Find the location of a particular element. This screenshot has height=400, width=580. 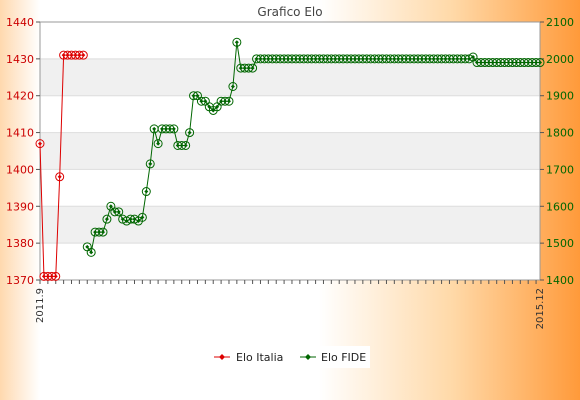

legend: Elo Italia Elo FIDE is located at coordinates (287, 357).